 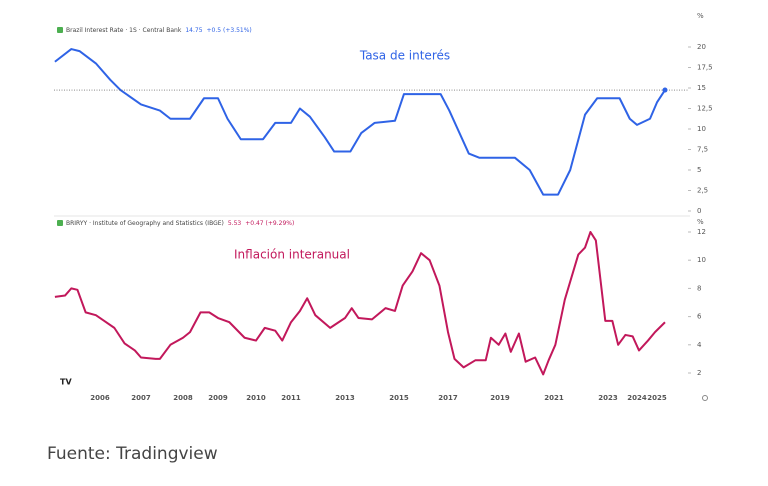 I want to click on x-tick-label: 2011, so click(x=291, y=398).